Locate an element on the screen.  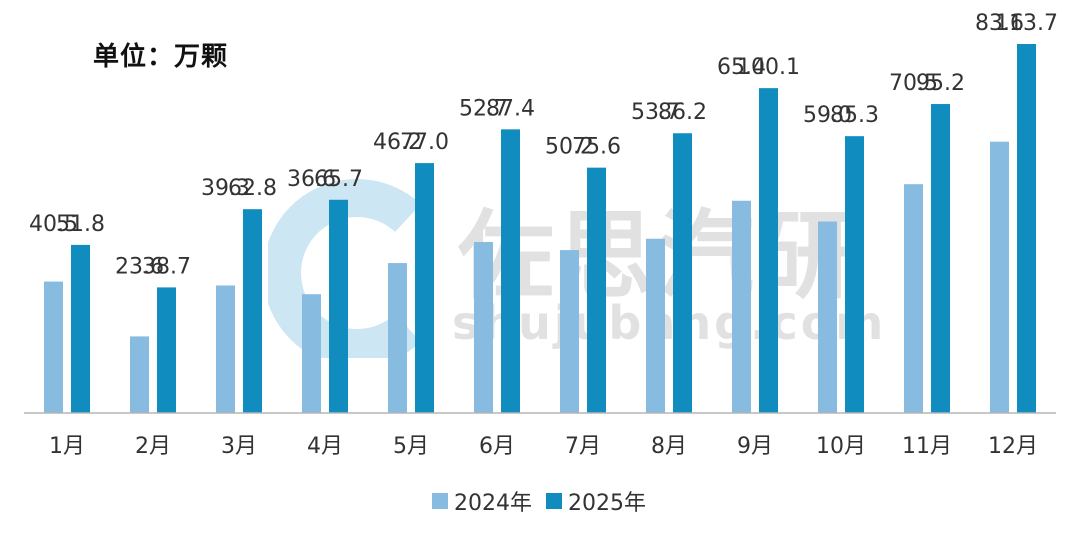
data-label-2025: 86.2 is located at coordinates (682, 112).